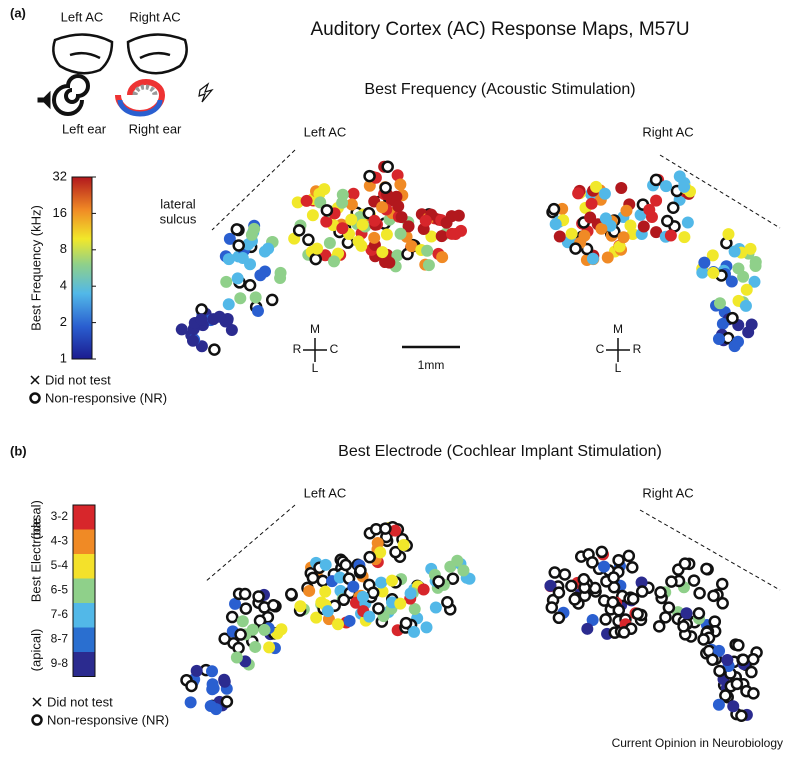  Describe the element at coordinates (499, 29) in the screenshot. I see `figure-title: Auditory Cortex (AC) Response Maps, M57U` at that location.